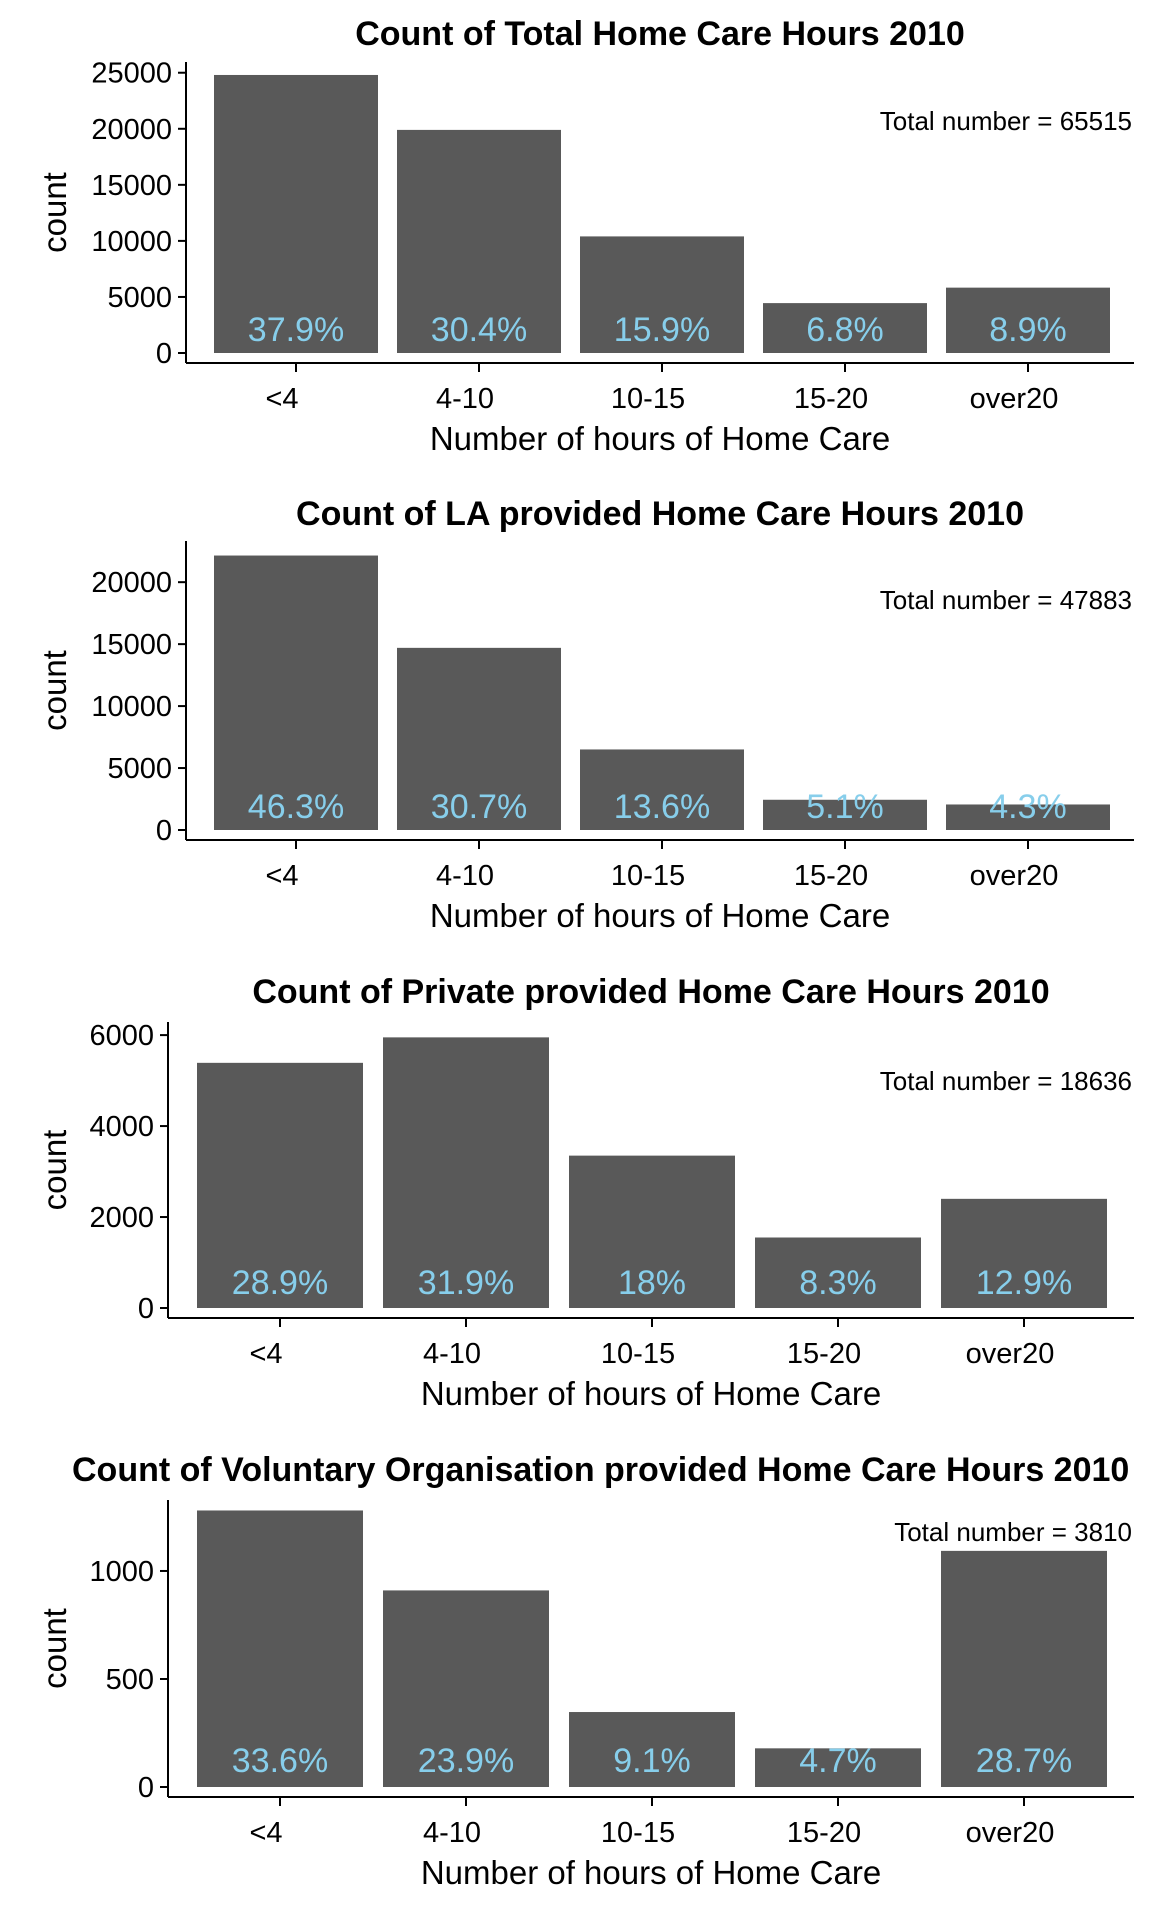 The image size is (1152, 1920). I want to click on data-label-5: 12.9%, so click(1024, 1283).